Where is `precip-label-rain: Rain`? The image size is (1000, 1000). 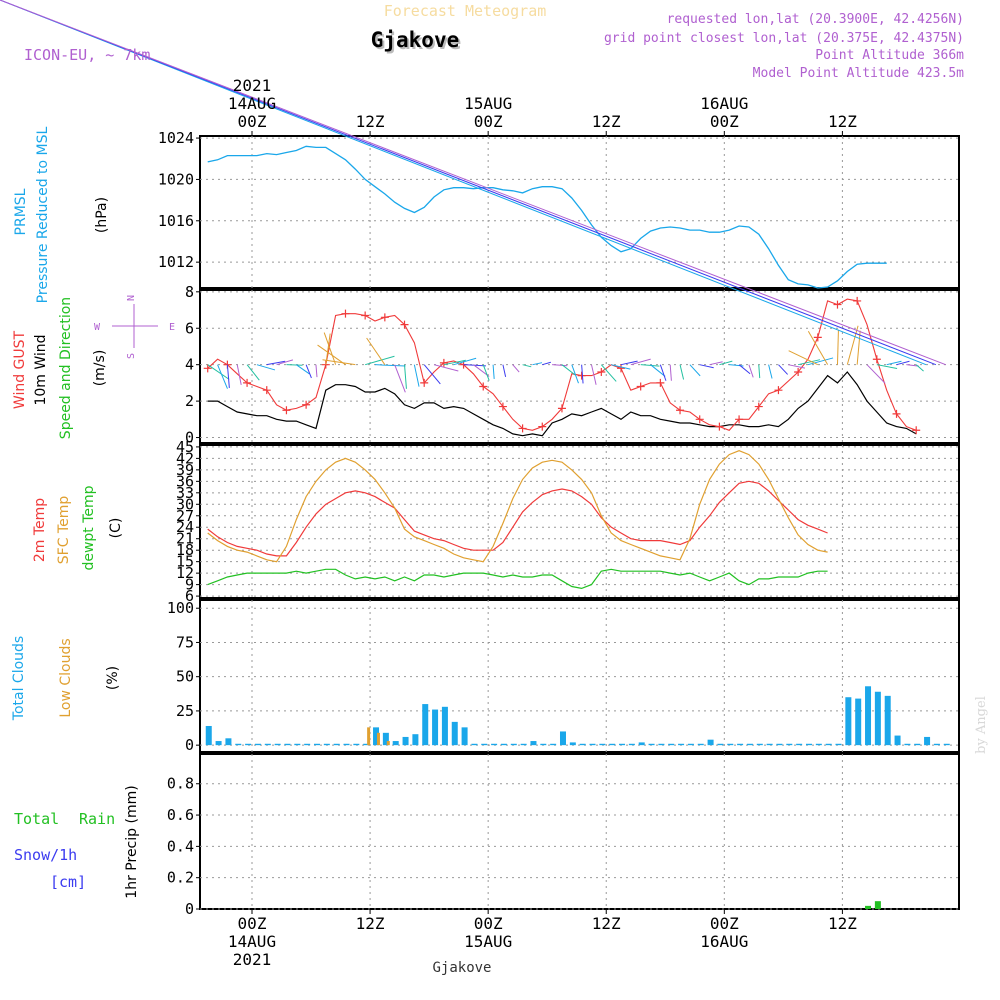
precip-label-rain: Rain is located at coordinates (97, 819).